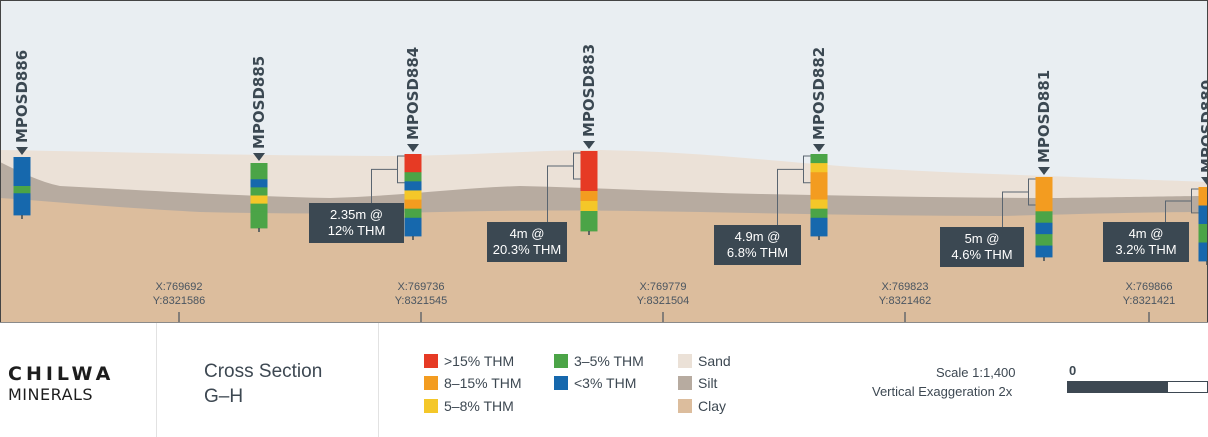 The height and width of the screenshot is (437, 1208). I want to click on coordinate-y-label: Y:8321545, so click(421, 301).